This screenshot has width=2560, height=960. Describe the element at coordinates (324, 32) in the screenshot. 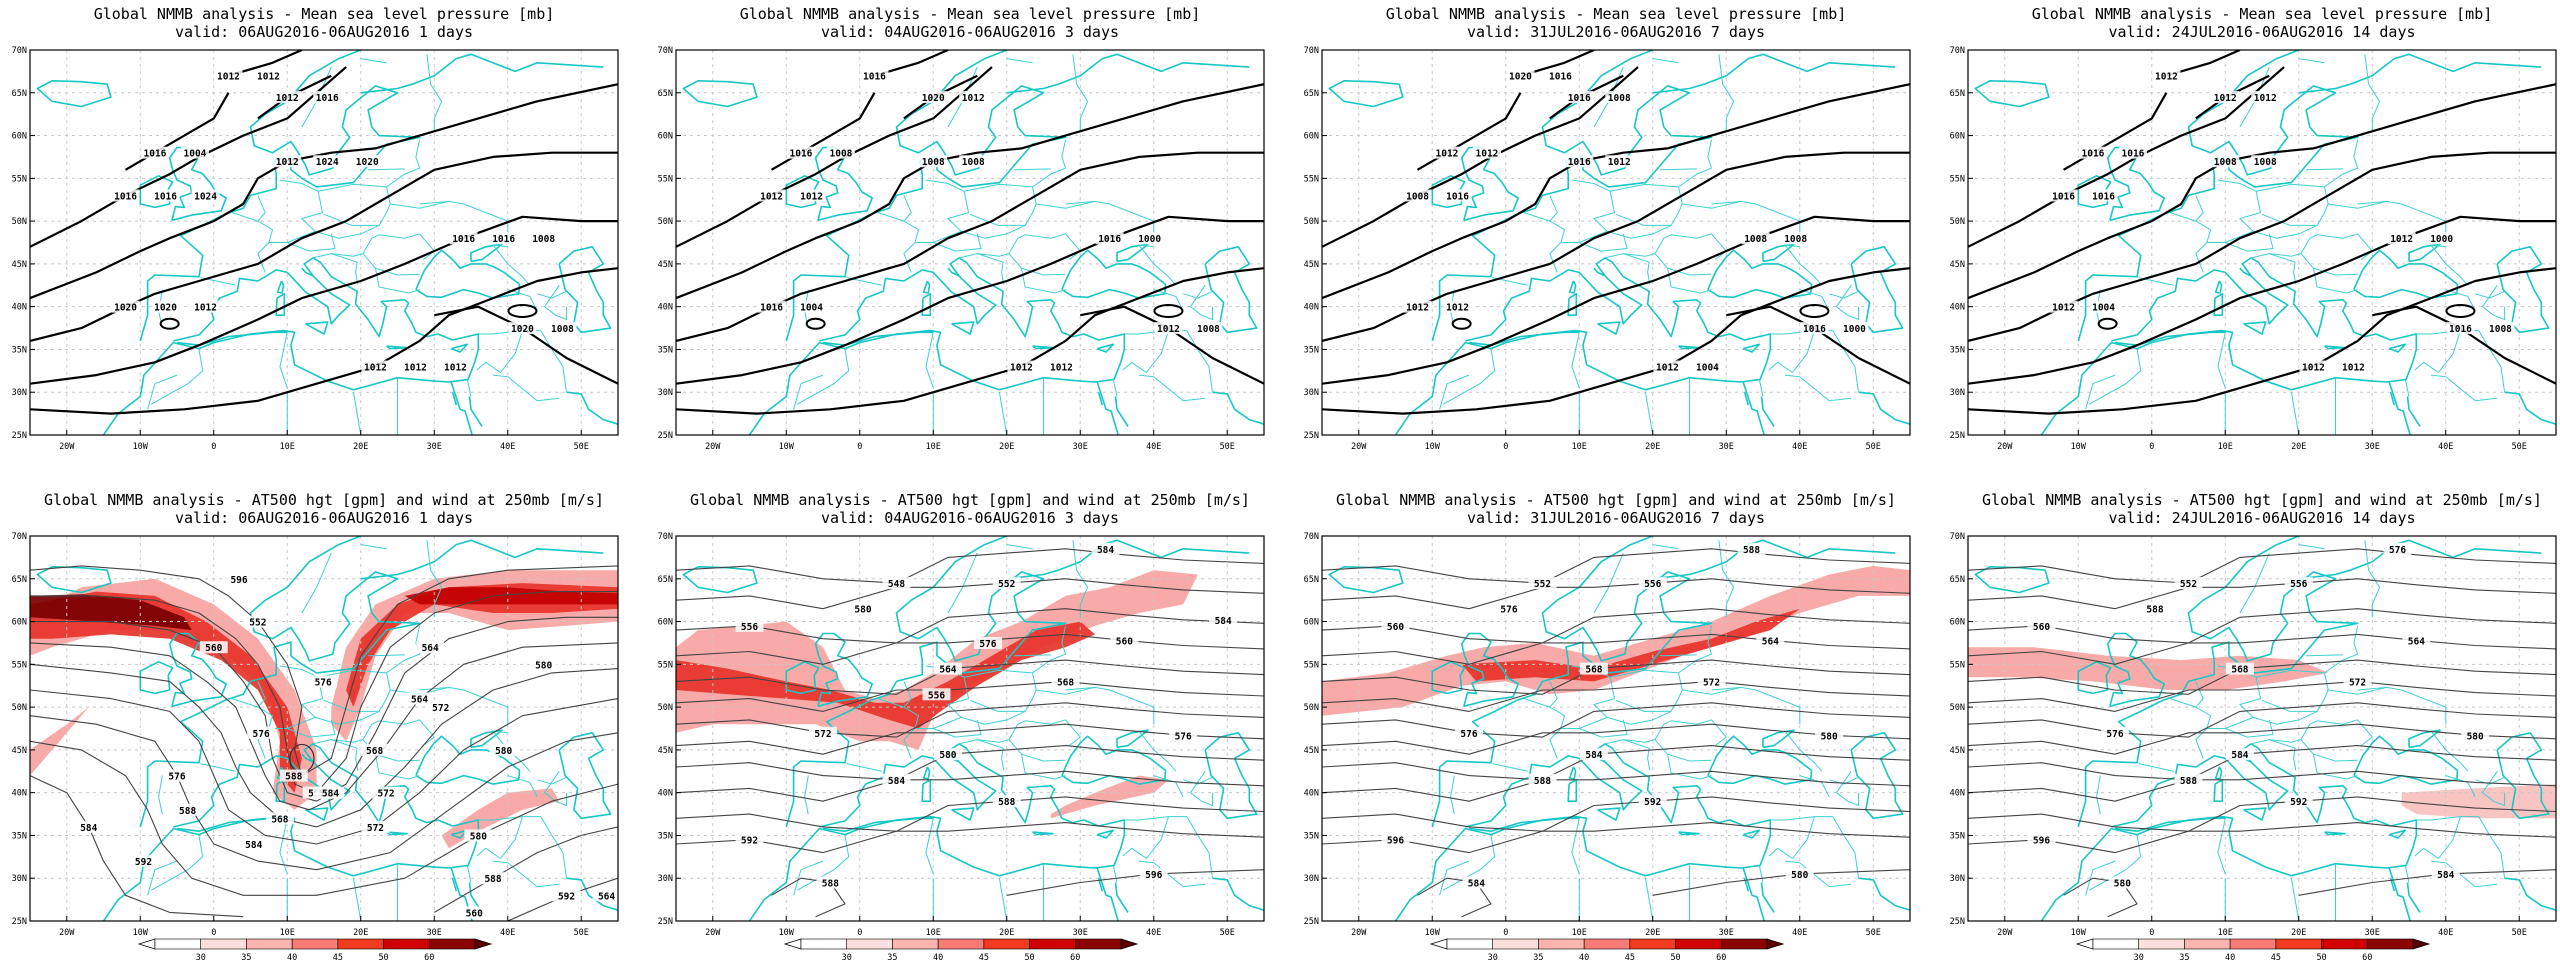

I see `panel-valid-period: valid: 06AUG2016-06AUG2016 1 days` at that location.